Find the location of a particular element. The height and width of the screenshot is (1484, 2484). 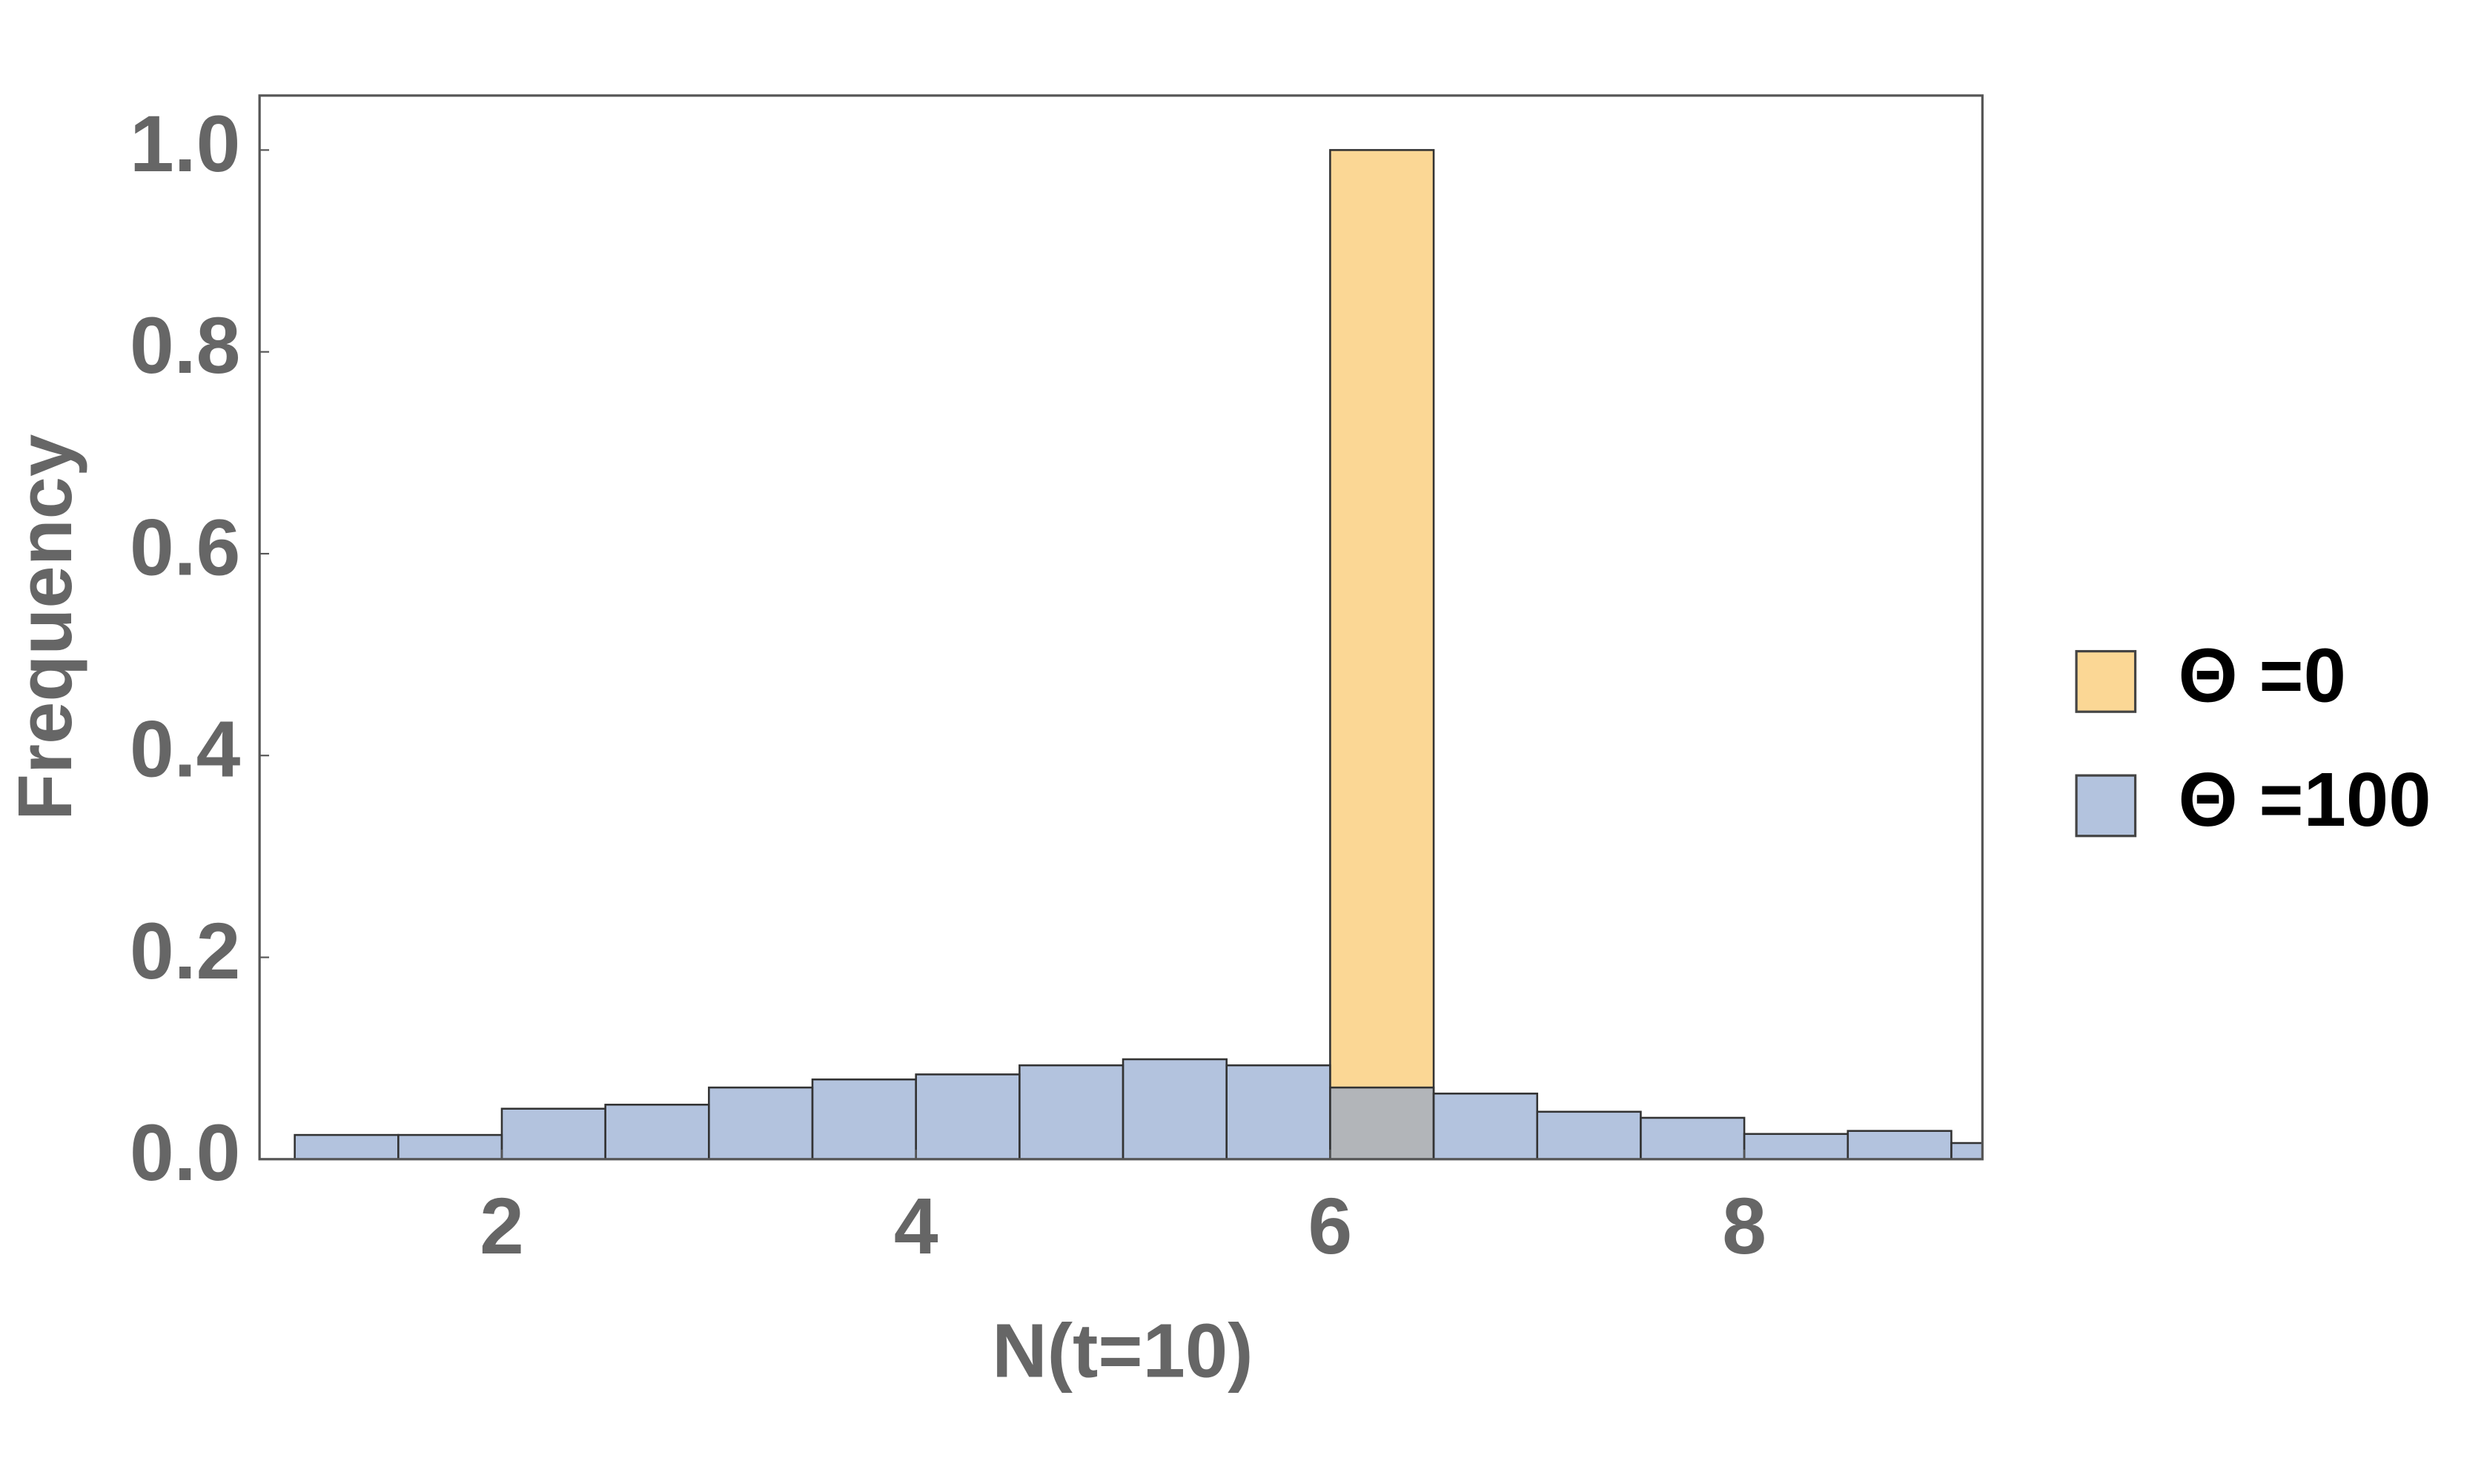

legend-label: Θ =0 is located at coordinates (2262, 675).